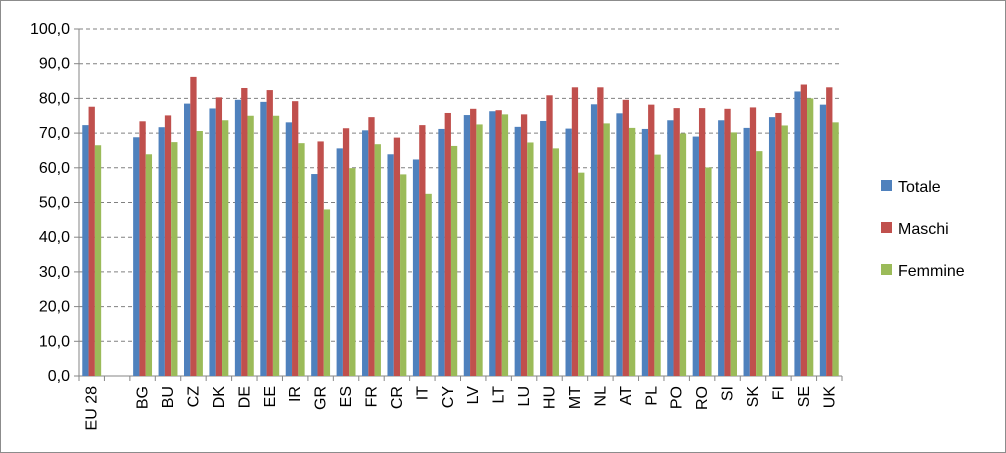 This screenshot has height=453, width=1006. Describe the element at coordinates (422, 393) in the screenshot. I see `x-tick-label: IT` at that location.